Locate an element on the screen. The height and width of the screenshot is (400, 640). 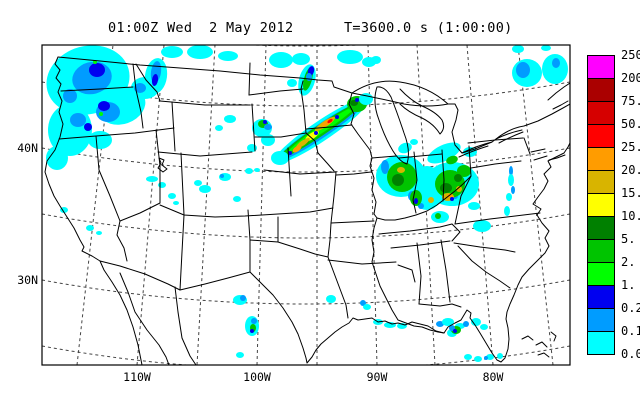
lon-tick-label: 110W is located at coordinates (137, 377).